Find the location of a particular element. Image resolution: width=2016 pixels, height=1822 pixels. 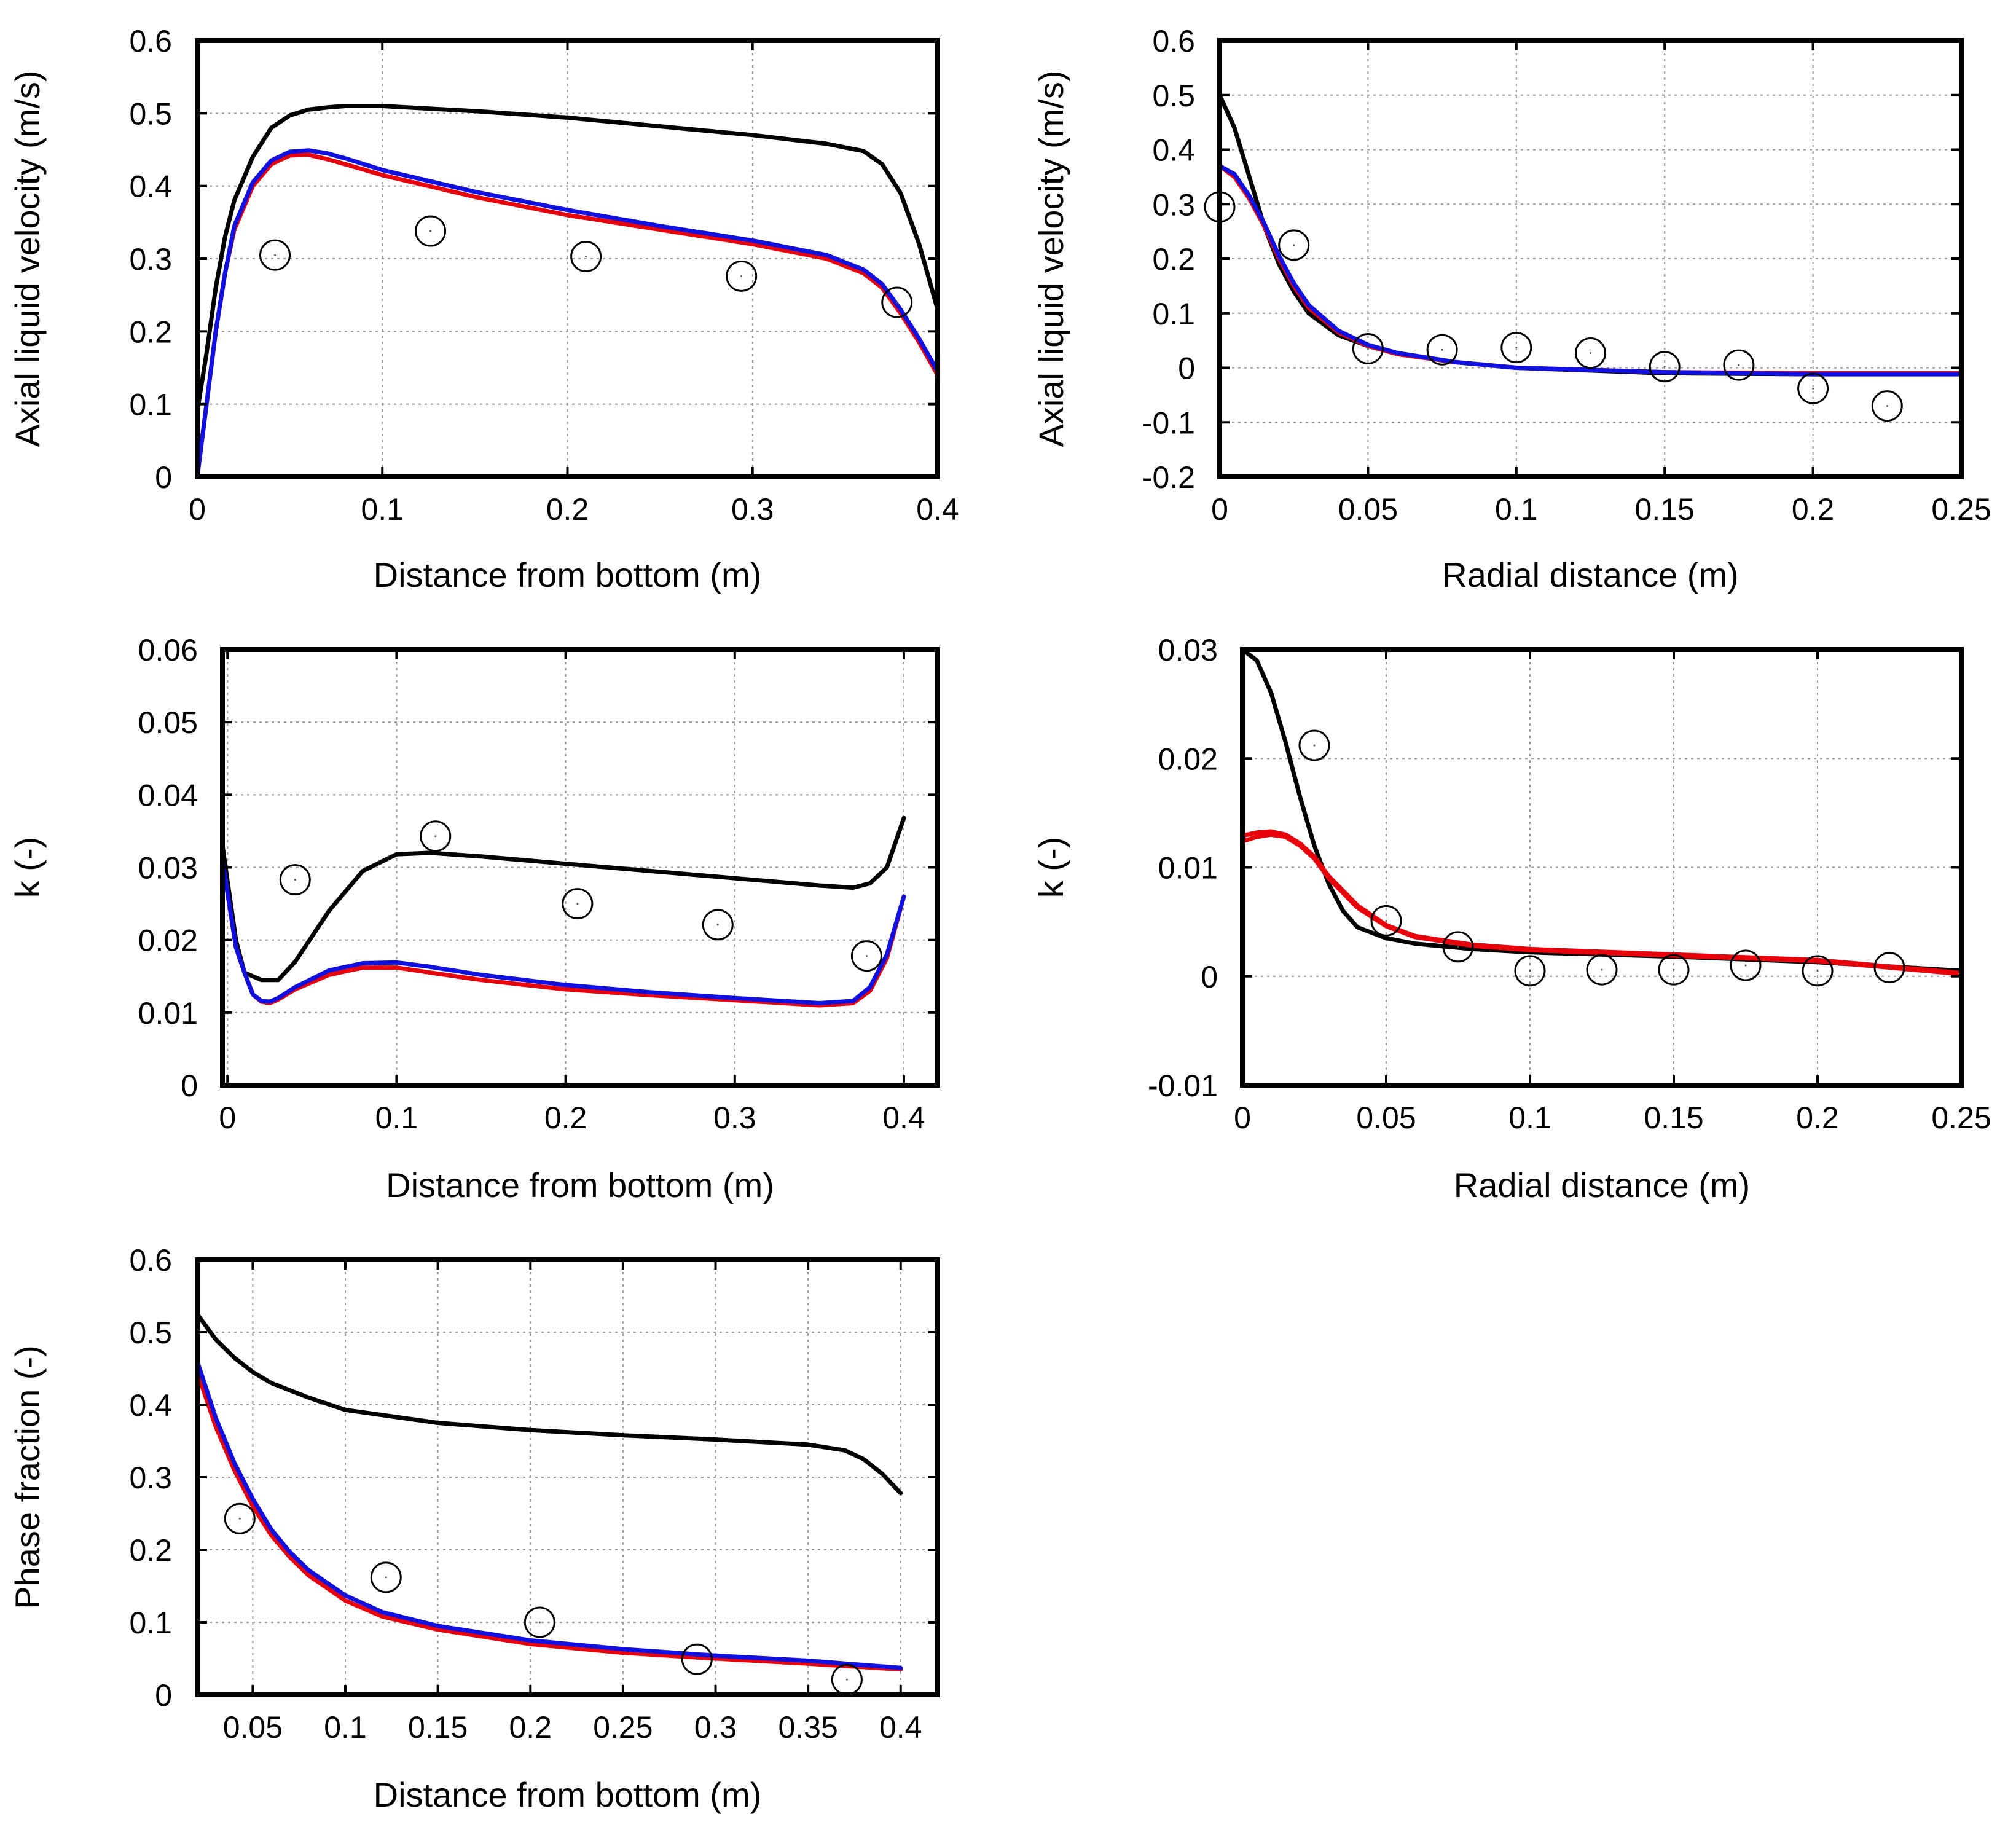

y-tick-label: -0.1 is located at coordinates (1168, 423).